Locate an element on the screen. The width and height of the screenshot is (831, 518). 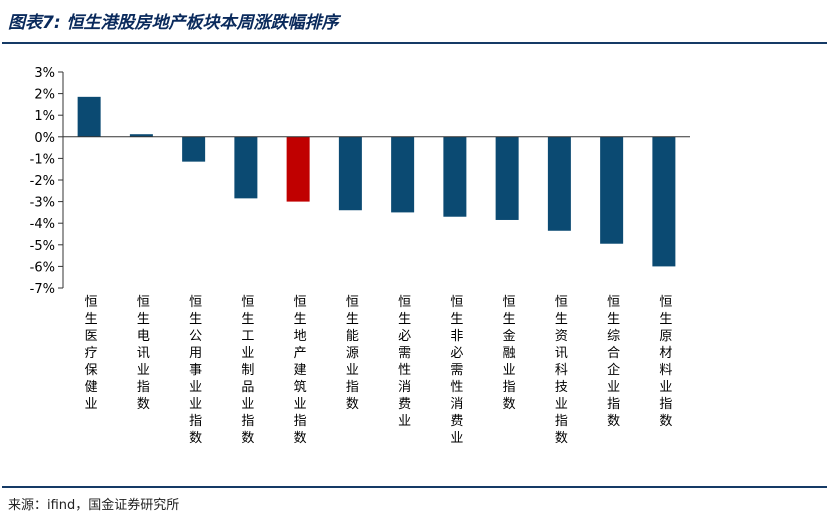
x-tick-label: 恒生工业制品业指数 is located at coordinates (247, 370).